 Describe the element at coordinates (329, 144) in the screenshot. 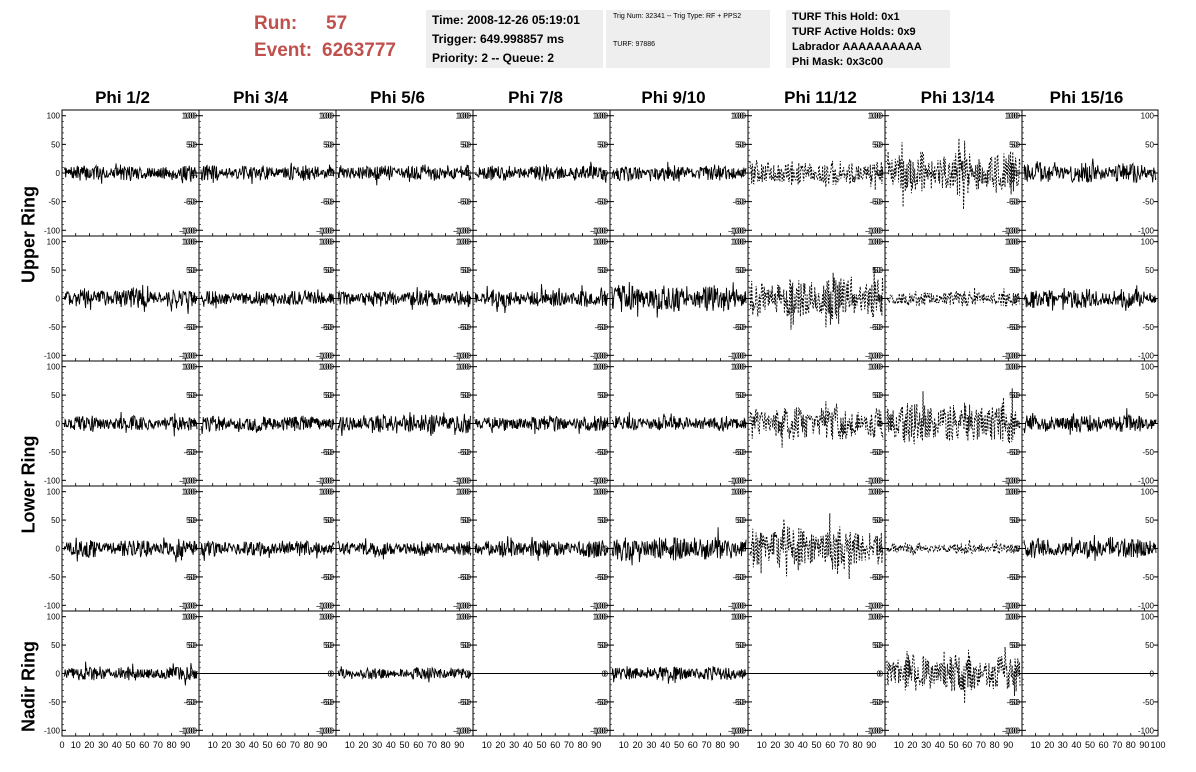

I see `y-tick-label-left-r0c2: 50` at that location.